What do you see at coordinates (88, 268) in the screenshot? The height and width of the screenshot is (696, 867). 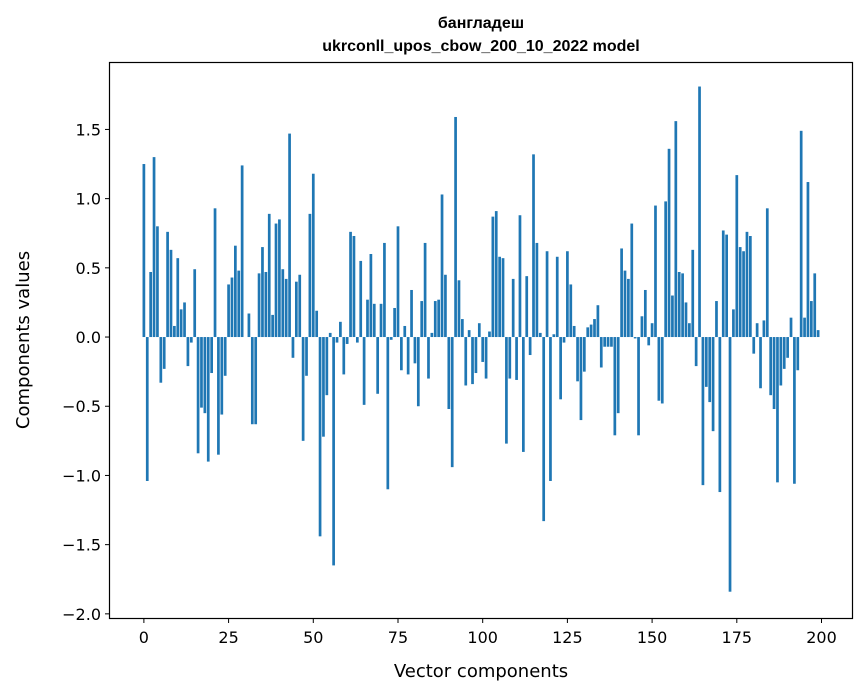 I see `y-tick-label: 0.5` at bounding box center [88, 268].